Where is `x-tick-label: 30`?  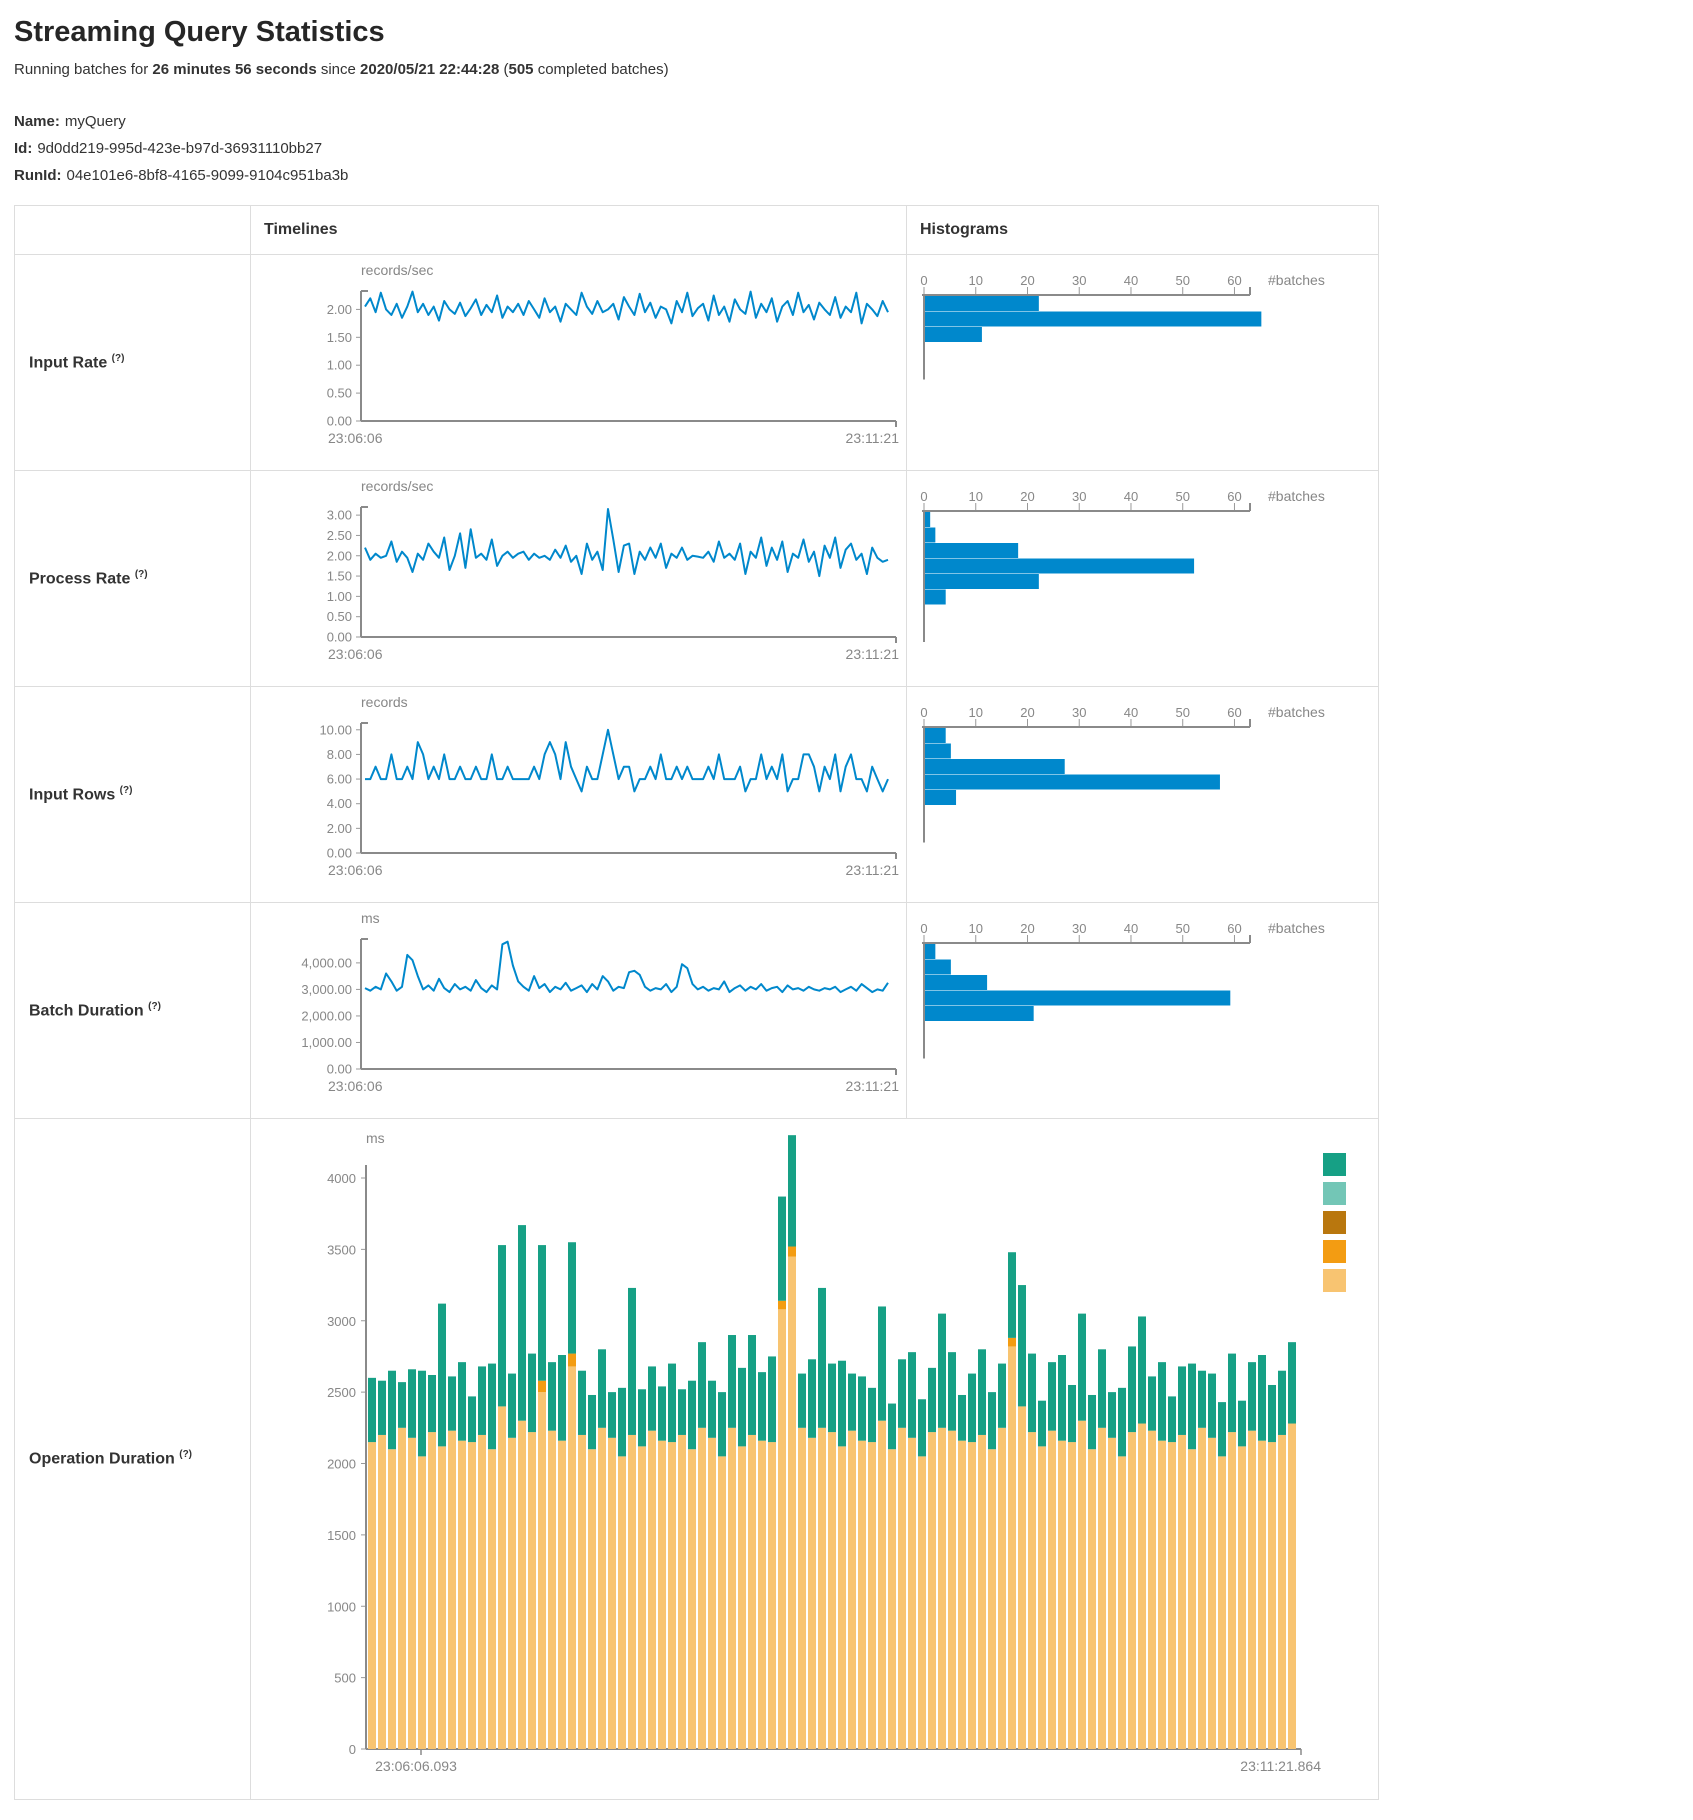 x-tick-label: 30 is located at coordinates (1079, 928).